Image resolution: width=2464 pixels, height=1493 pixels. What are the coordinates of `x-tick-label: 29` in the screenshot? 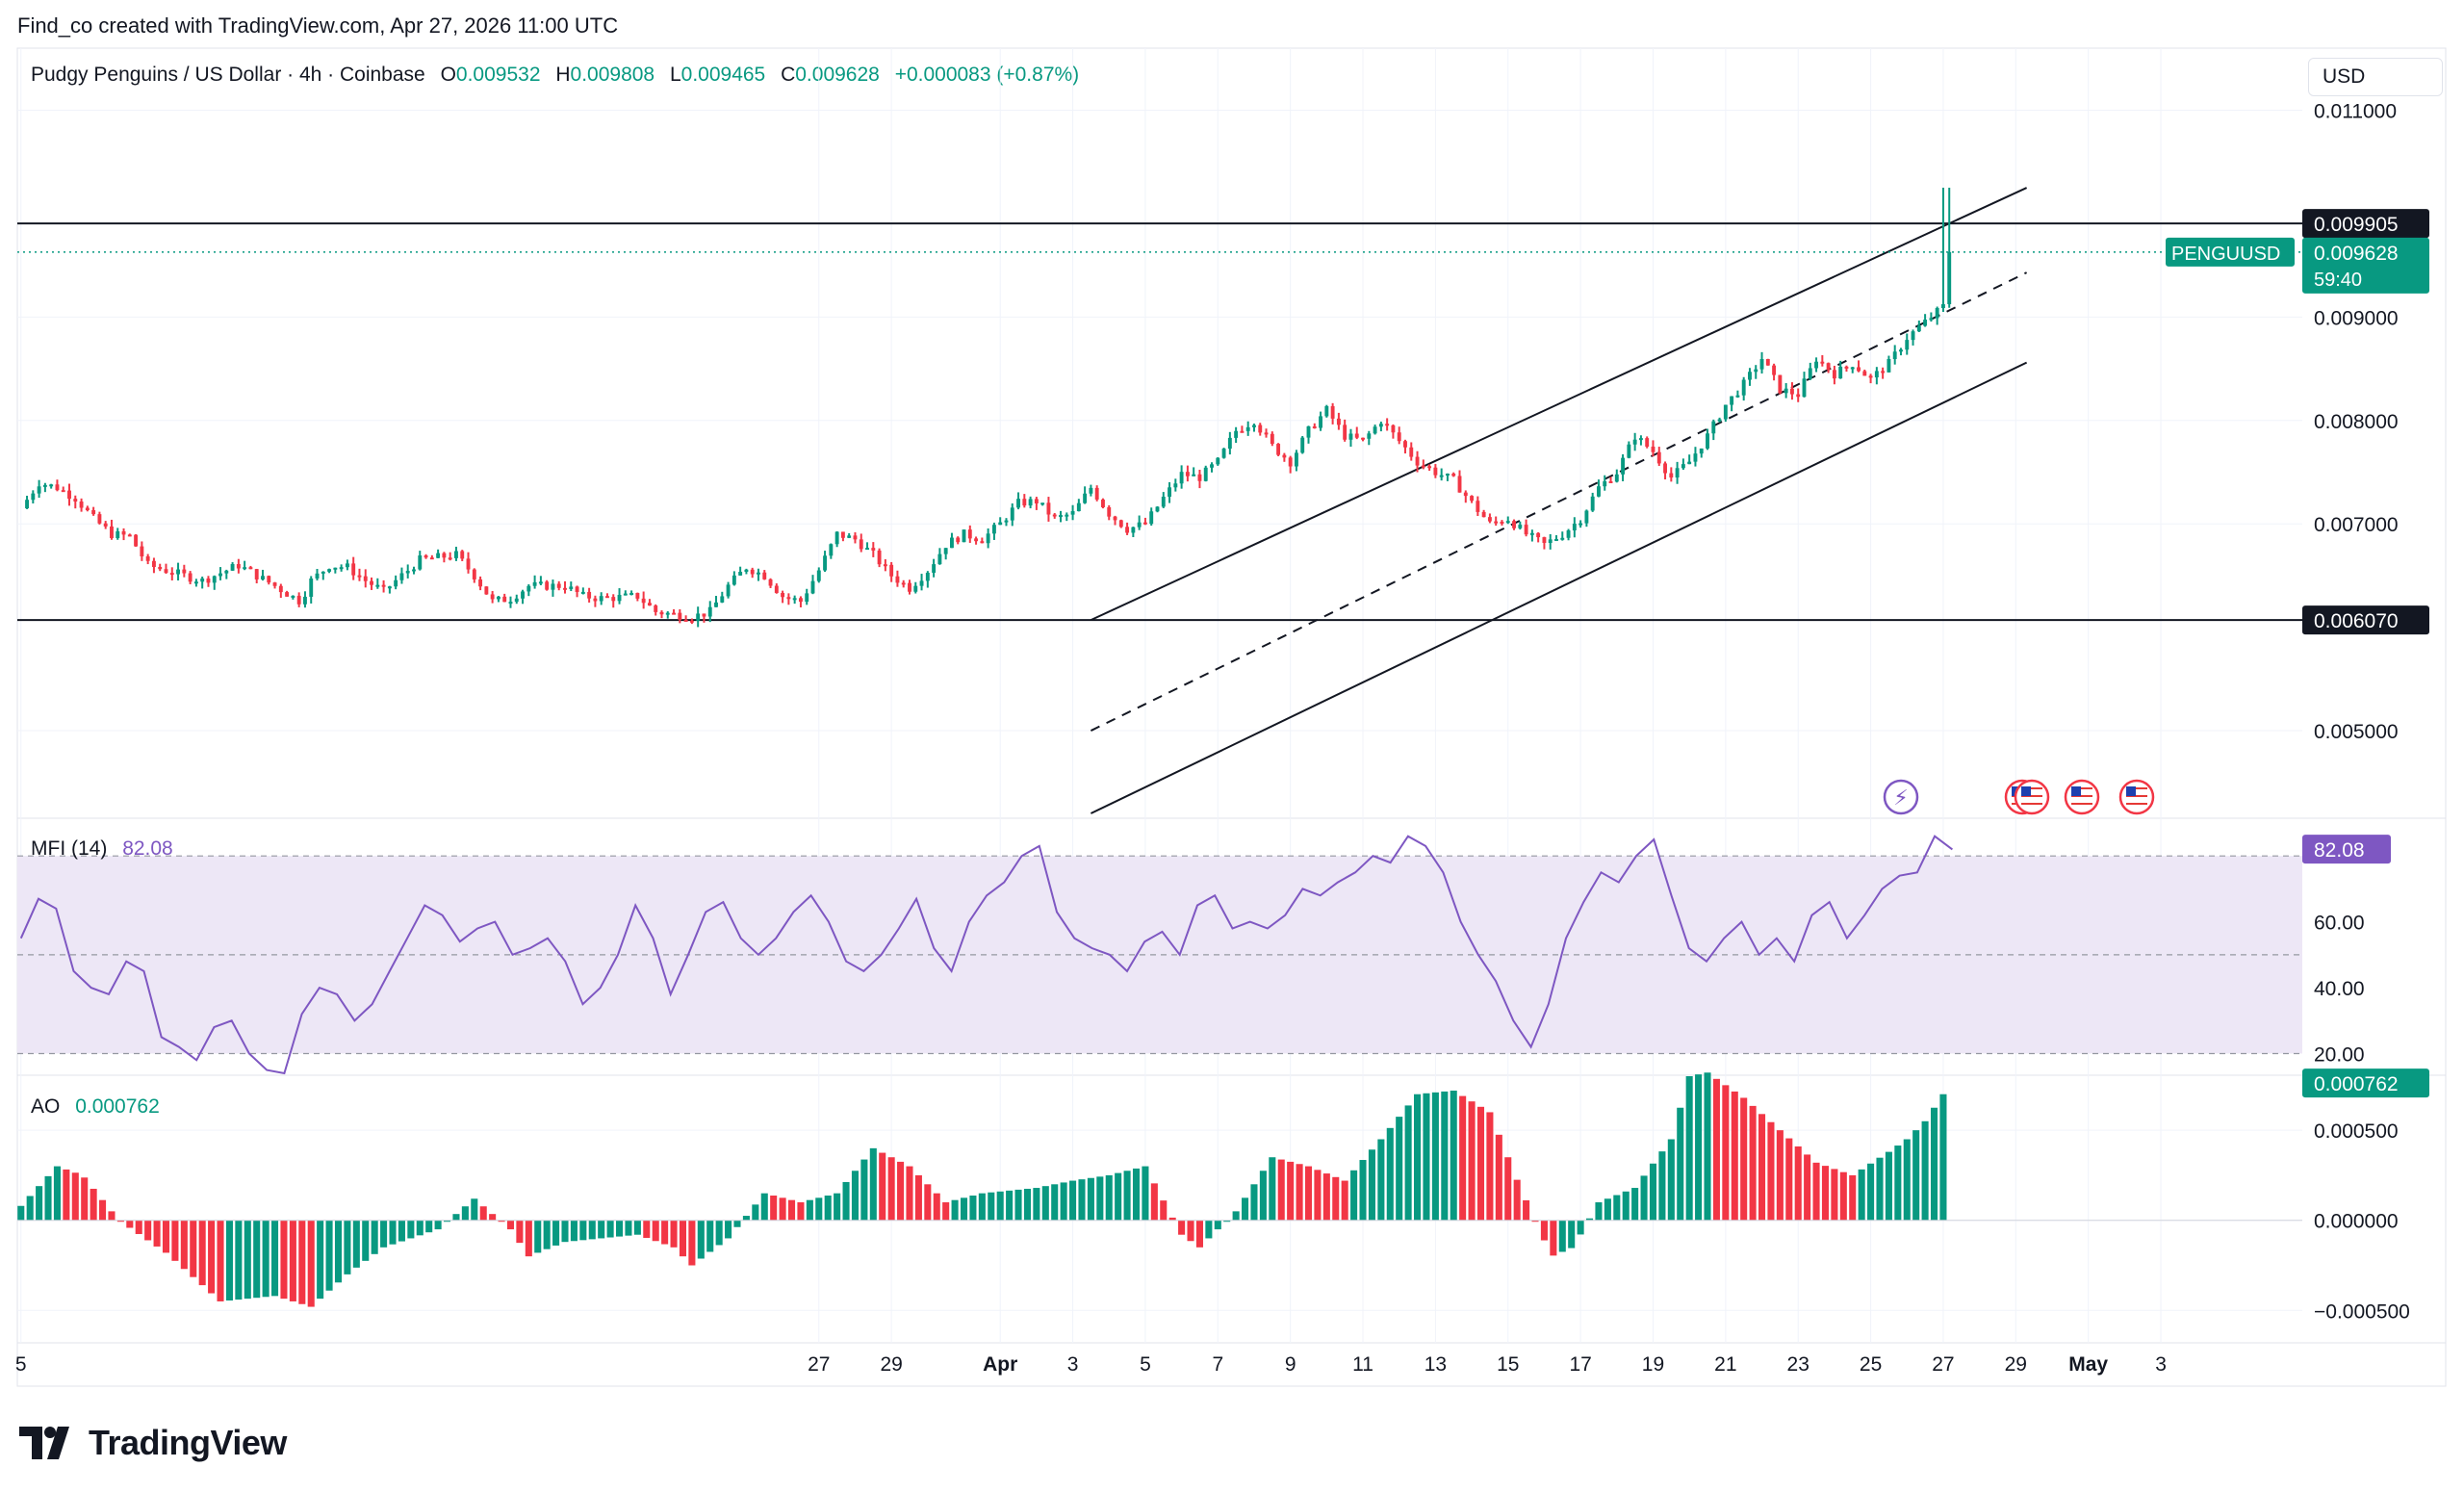 It's located at (2016, 1364).